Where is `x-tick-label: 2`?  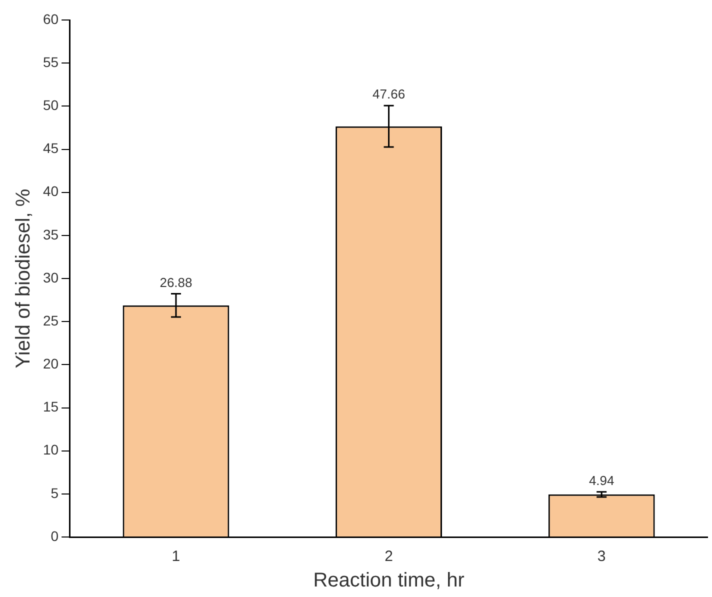
x-tick-label: 2 is located at coordinates (388, 557).